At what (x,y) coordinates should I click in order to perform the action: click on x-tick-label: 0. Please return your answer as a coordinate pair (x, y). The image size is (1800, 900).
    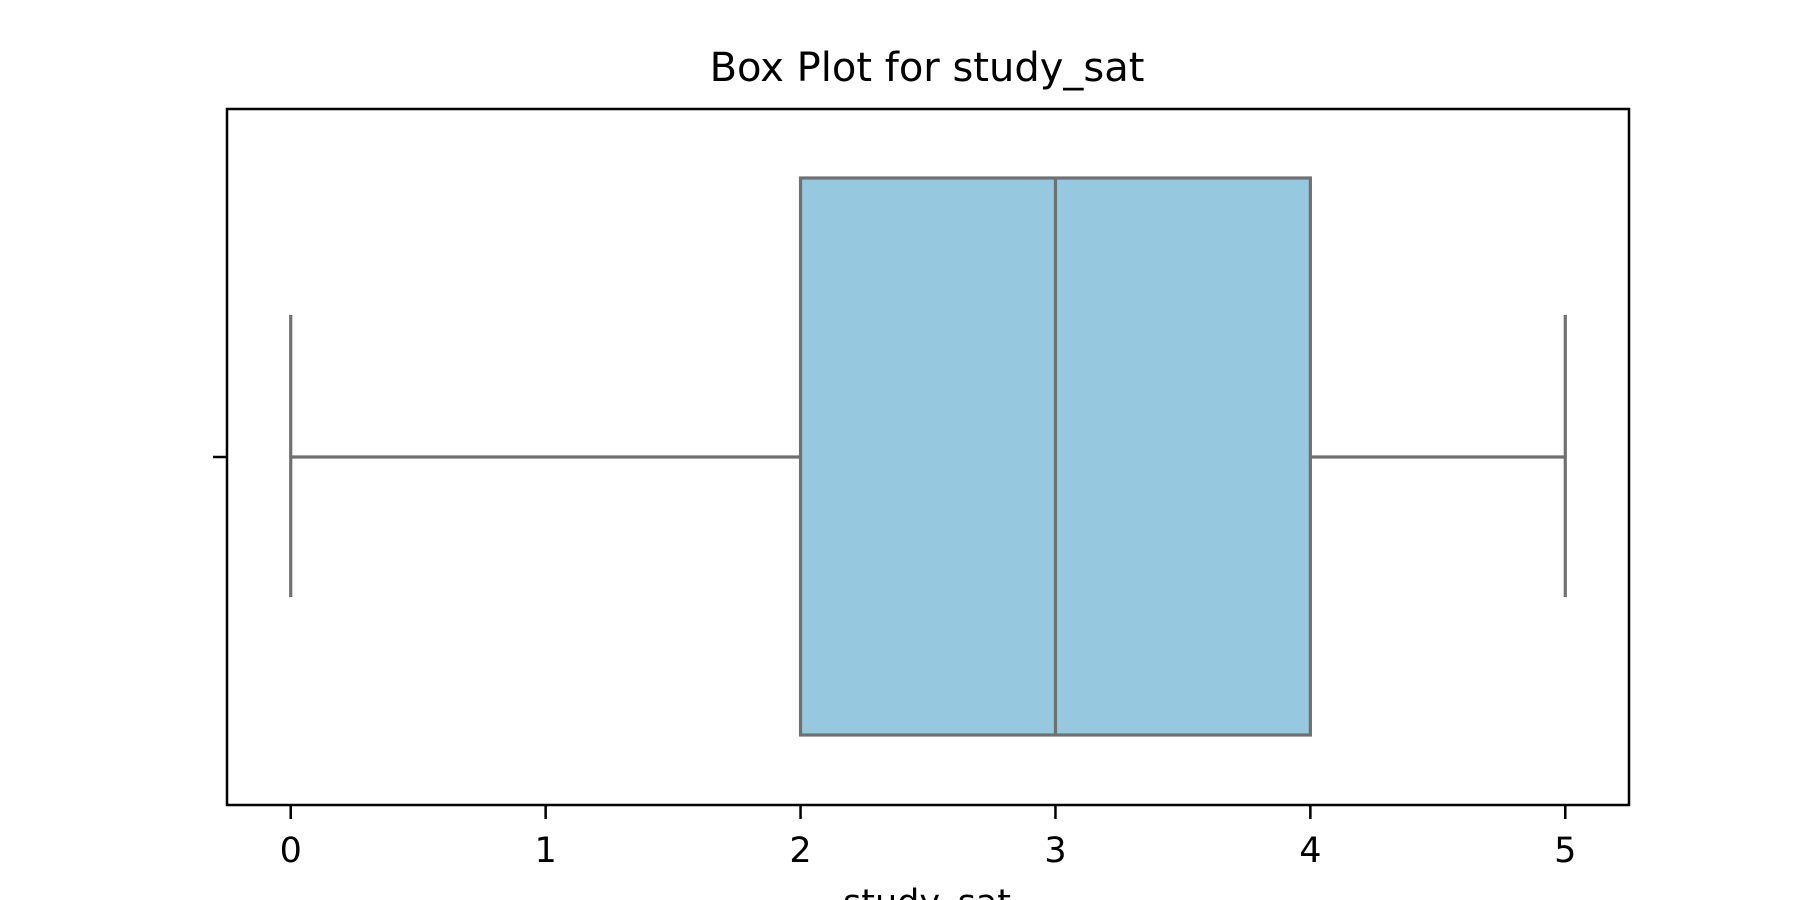
    Looking at the image, I should click on (291, 851).